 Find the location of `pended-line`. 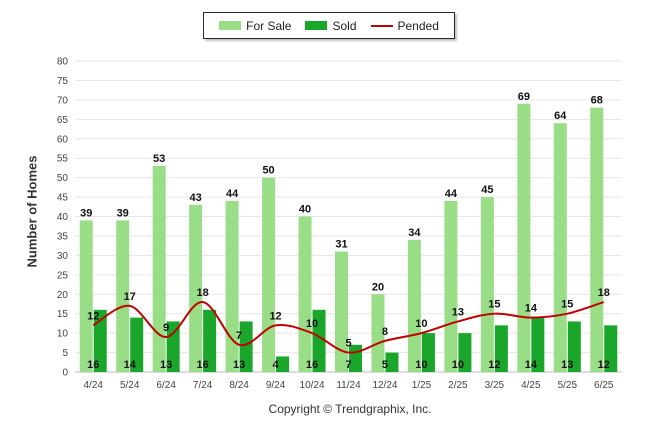

pended-line is located at coordinates (348, 327).